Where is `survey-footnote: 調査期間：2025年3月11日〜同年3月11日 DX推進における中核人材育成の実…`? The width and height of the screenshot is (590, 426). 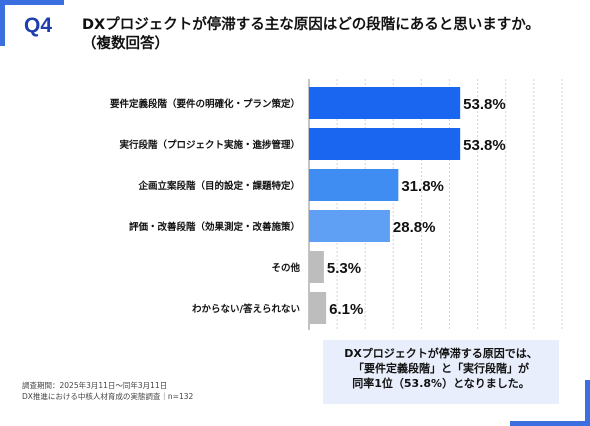 survey-footnote: 調査期間：2025年3月11日〜同年3月11日 DX推進における中核人材育成の実… is located at coordinates (107, 391).